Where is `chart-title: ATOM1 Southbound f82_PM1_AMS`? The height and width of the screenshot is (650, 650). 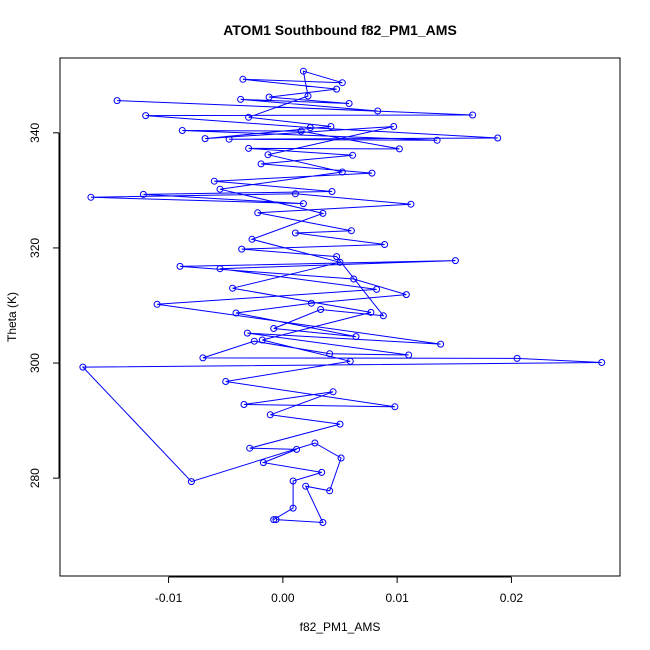 chart-title: ATOM1 Southbound f82_PM1_AMS is located at coordinates (340, 30).